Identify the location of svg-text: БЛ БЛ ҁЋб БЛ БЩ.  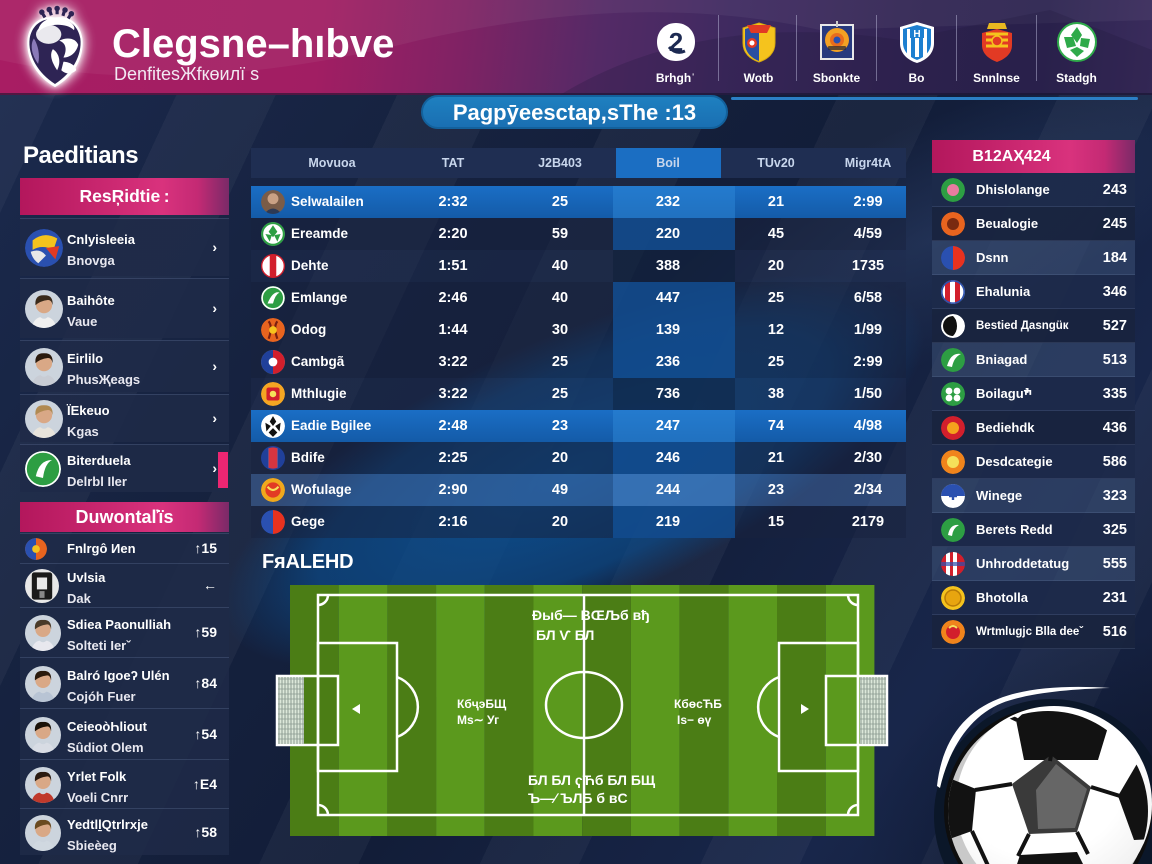
(592, 780).